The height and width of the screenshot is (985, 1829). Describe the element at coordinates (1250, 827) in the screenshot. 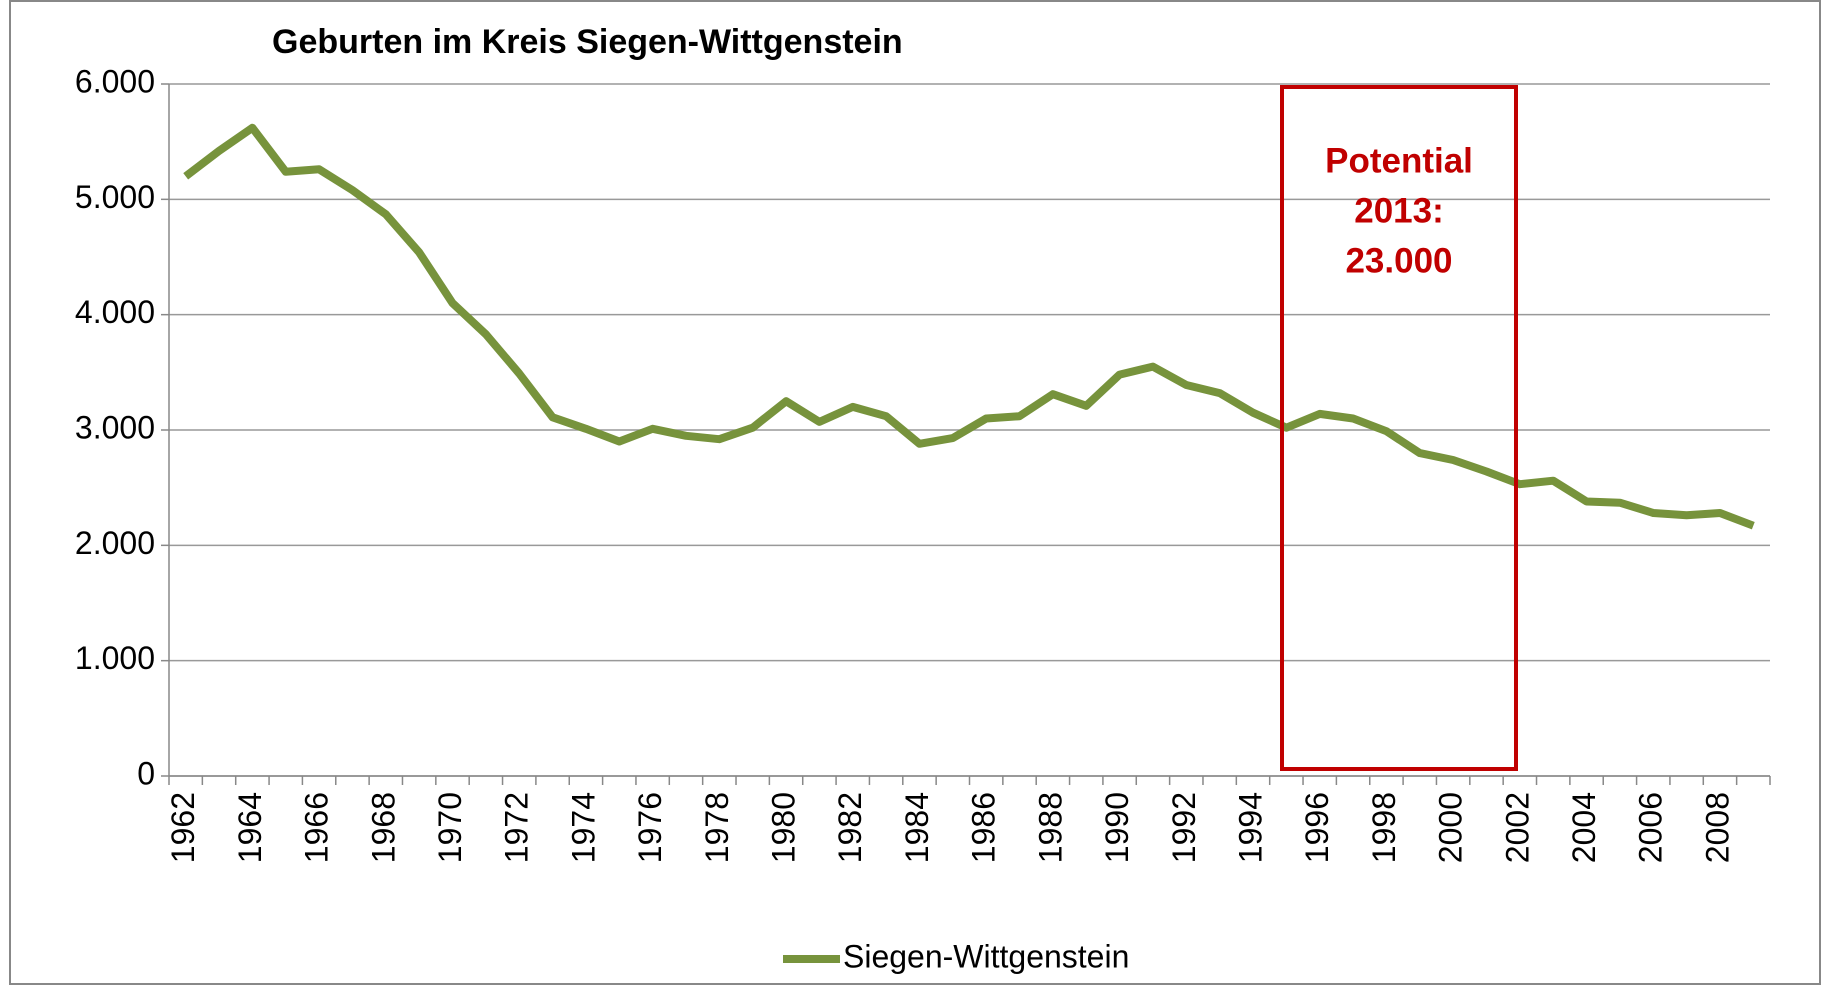

I see `x-tick-label: 1994` at that location.